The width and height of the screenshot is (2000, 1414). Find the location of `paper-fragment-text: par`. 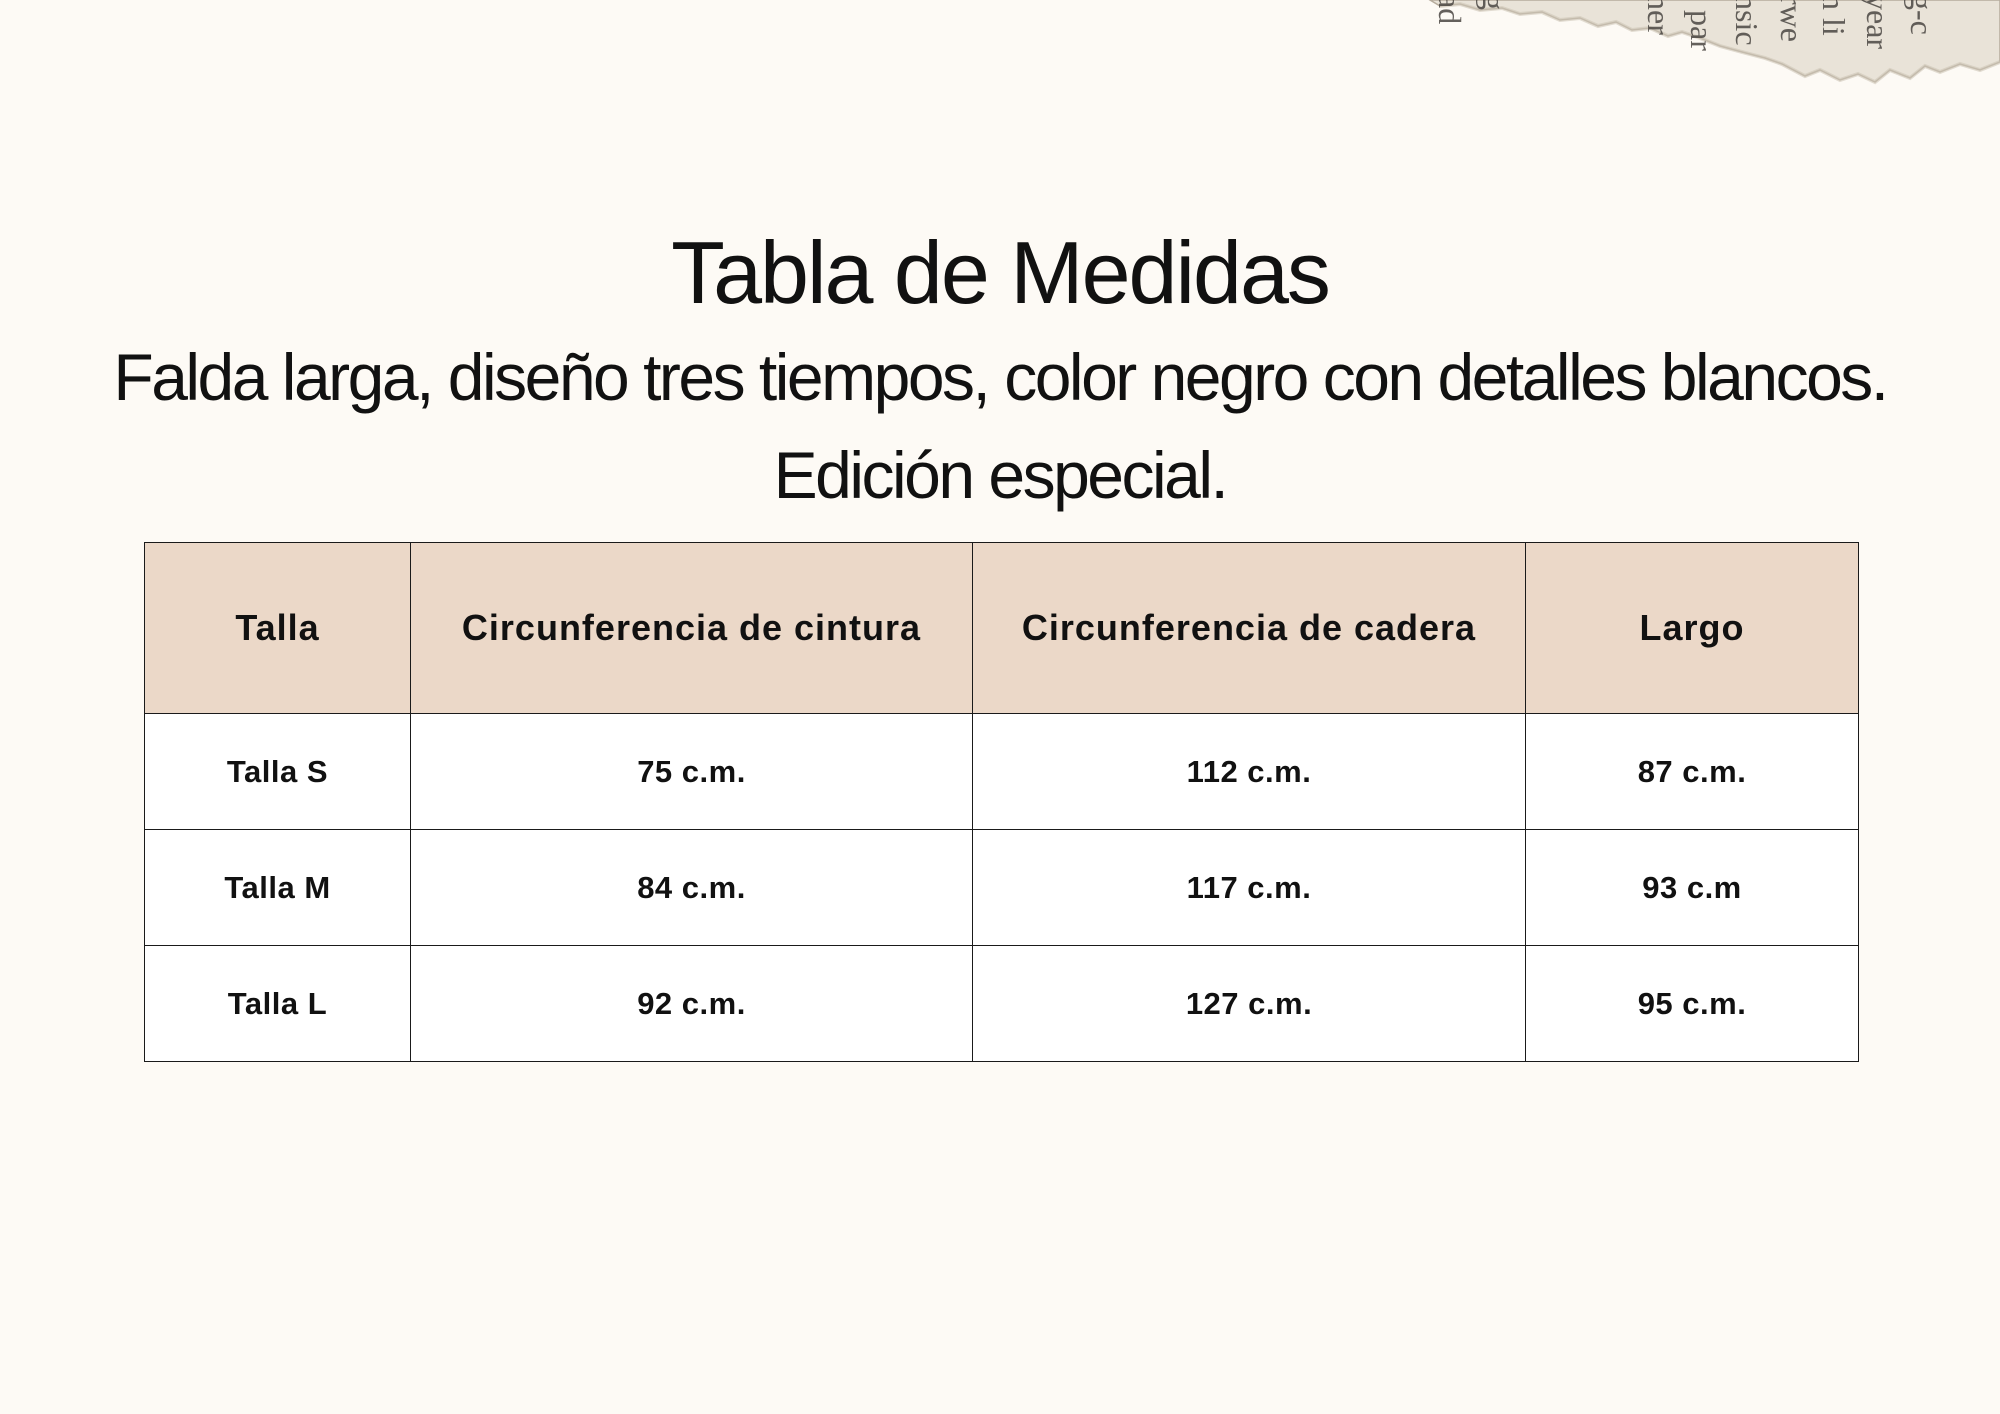

paper-fragment-text: par is located at coordinates (1702, 30).